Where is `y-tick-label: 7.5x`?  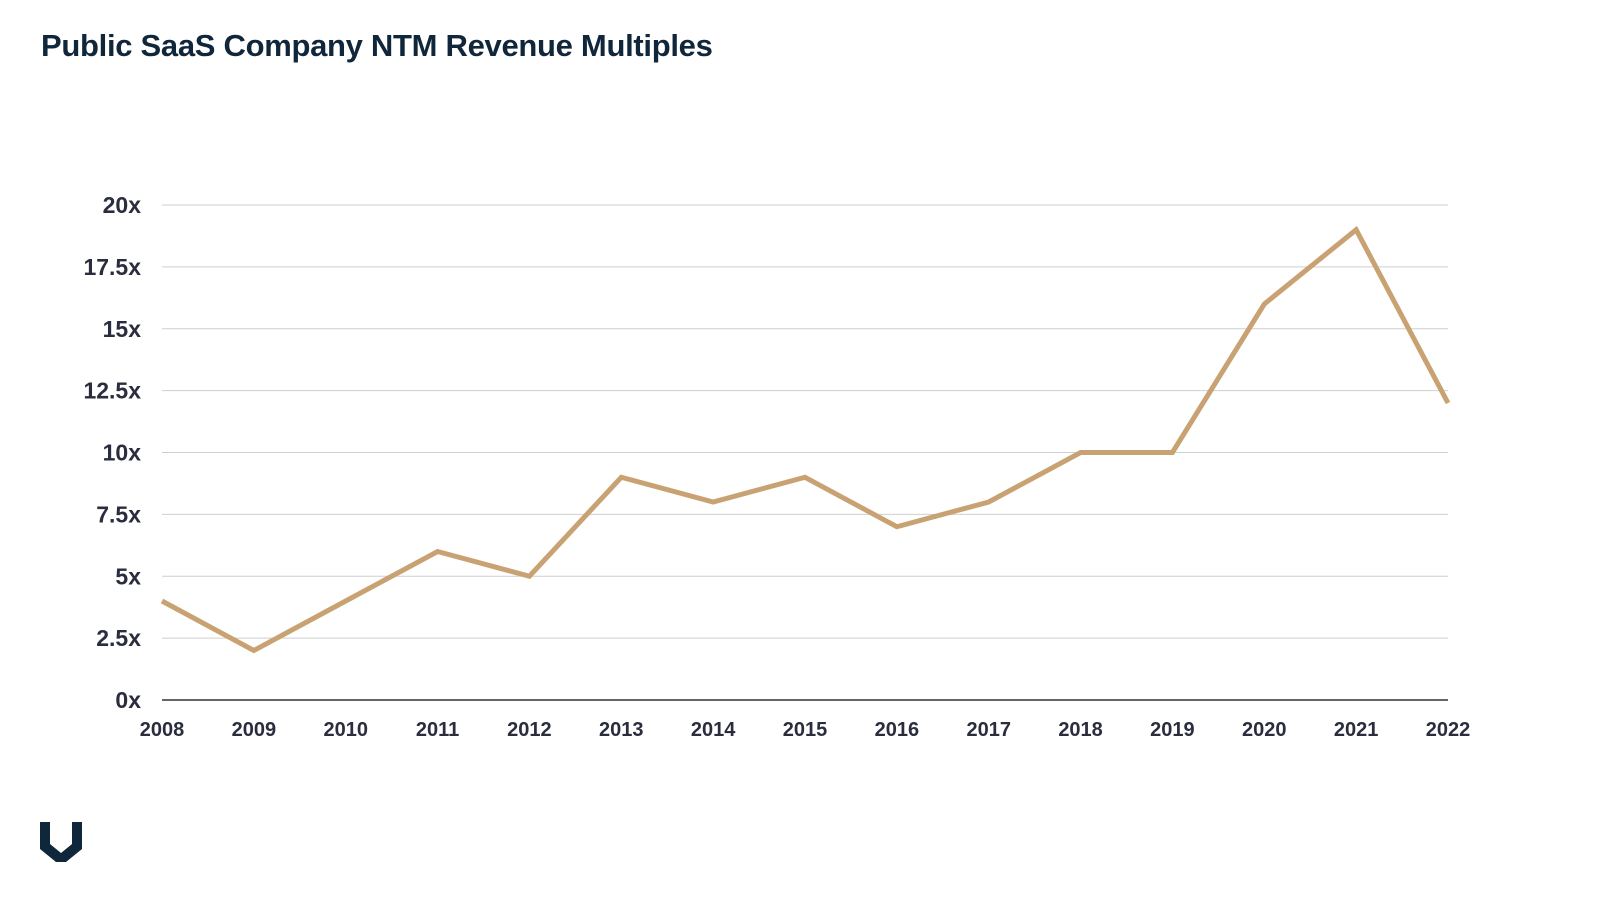
y-tick-label: 7.5x is located at coordinates (118, 514).